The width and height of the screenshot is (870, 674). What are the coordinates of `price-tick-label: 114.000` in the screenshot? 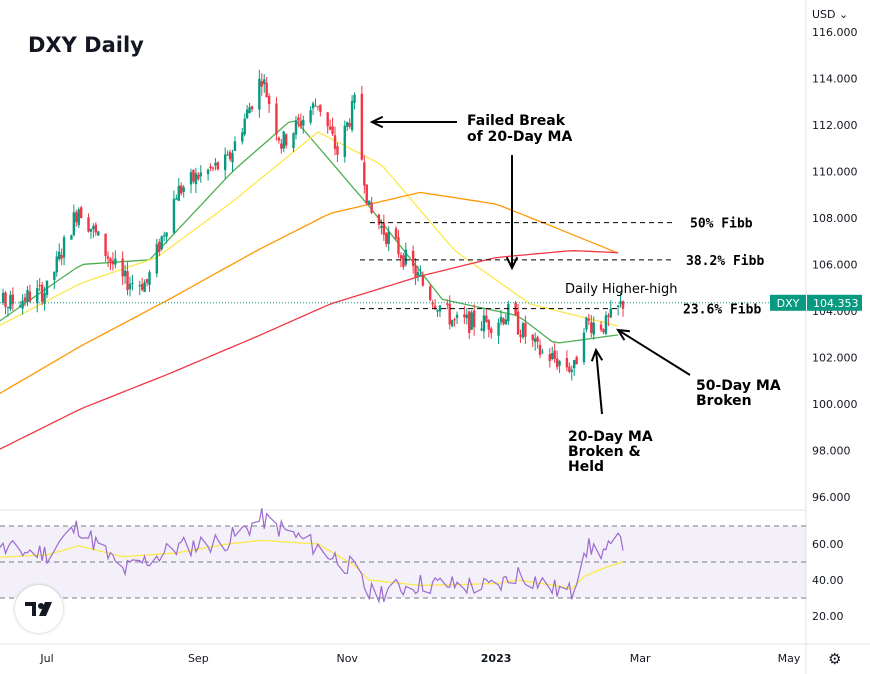 It's located at (835, 79).